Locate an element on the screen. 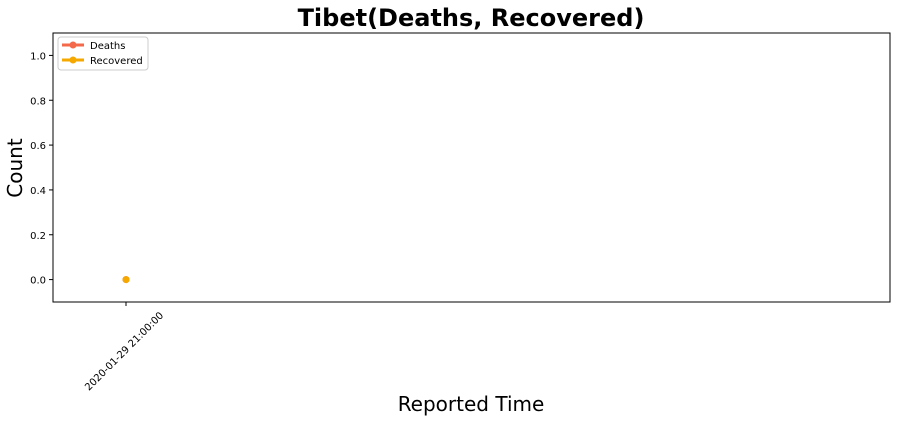 The image size is (897, 422). y-axis-label: Count is located at coordinates (15, 168).